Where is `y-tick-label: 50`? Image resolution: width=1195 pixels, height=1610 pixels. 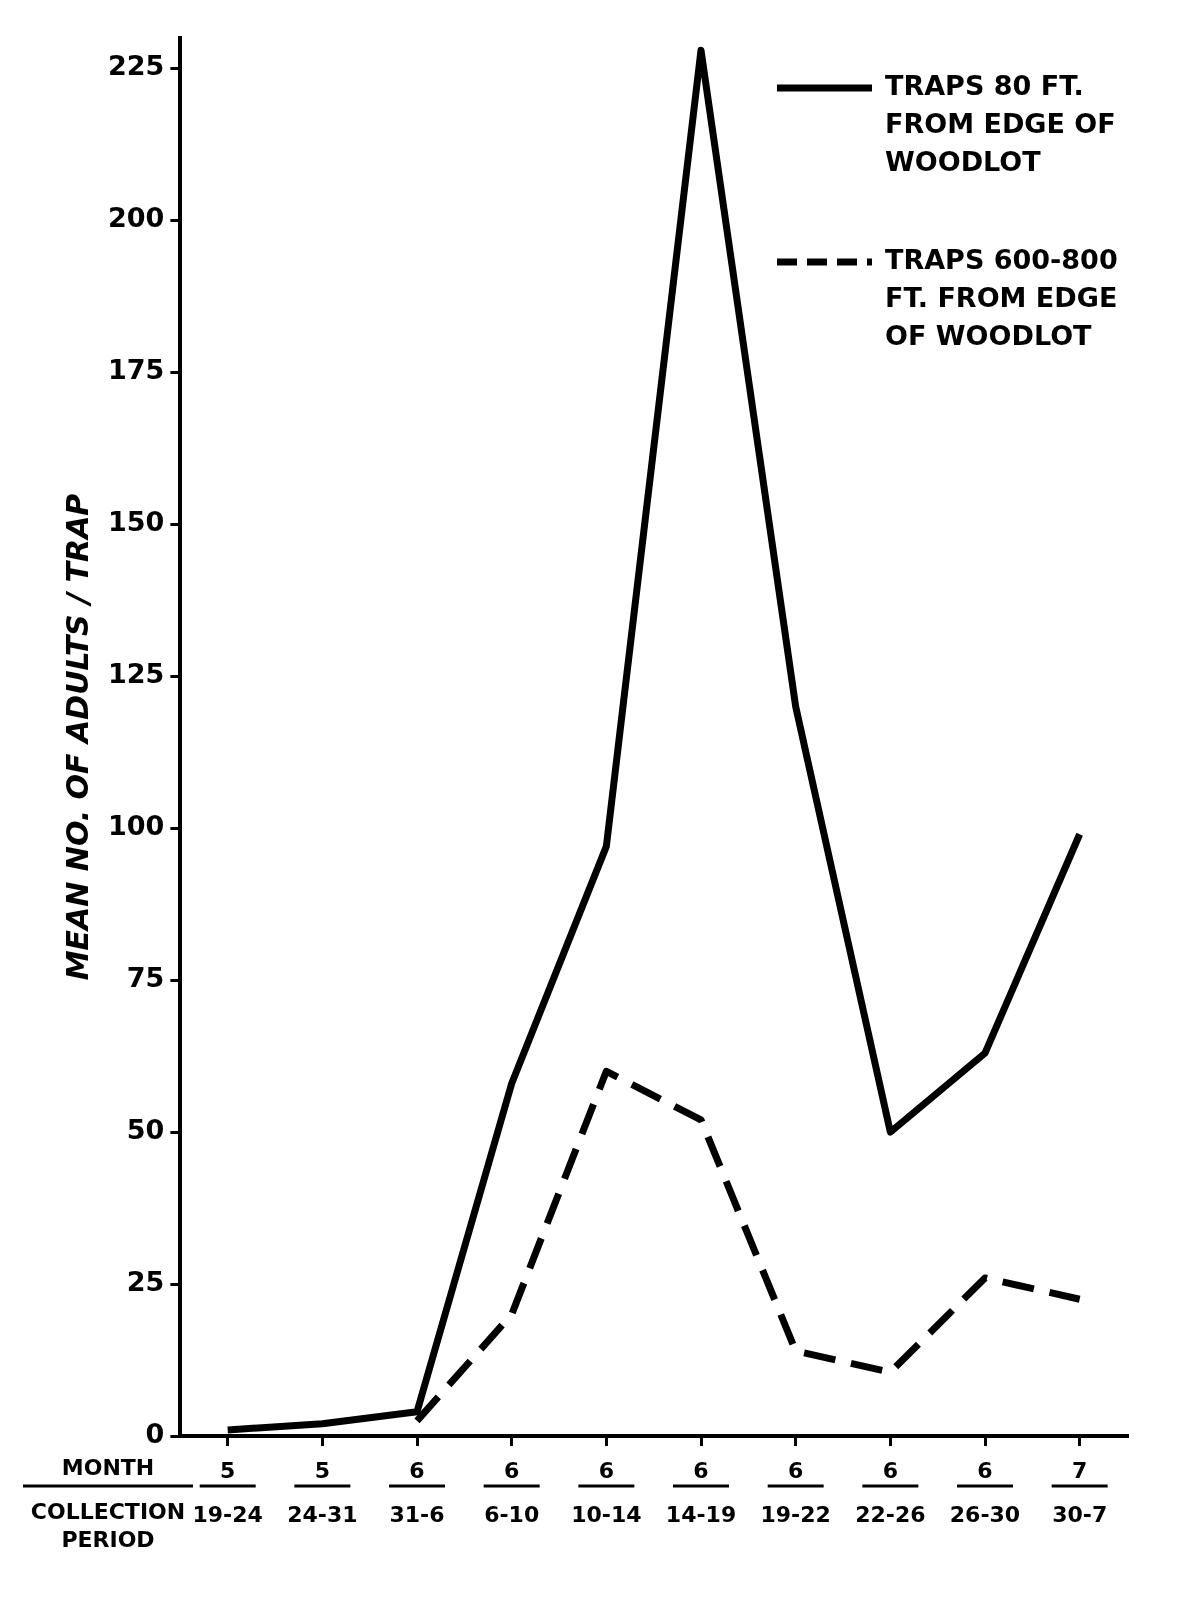 y-tick-label: 50 is located at coordinates (145, 1130).